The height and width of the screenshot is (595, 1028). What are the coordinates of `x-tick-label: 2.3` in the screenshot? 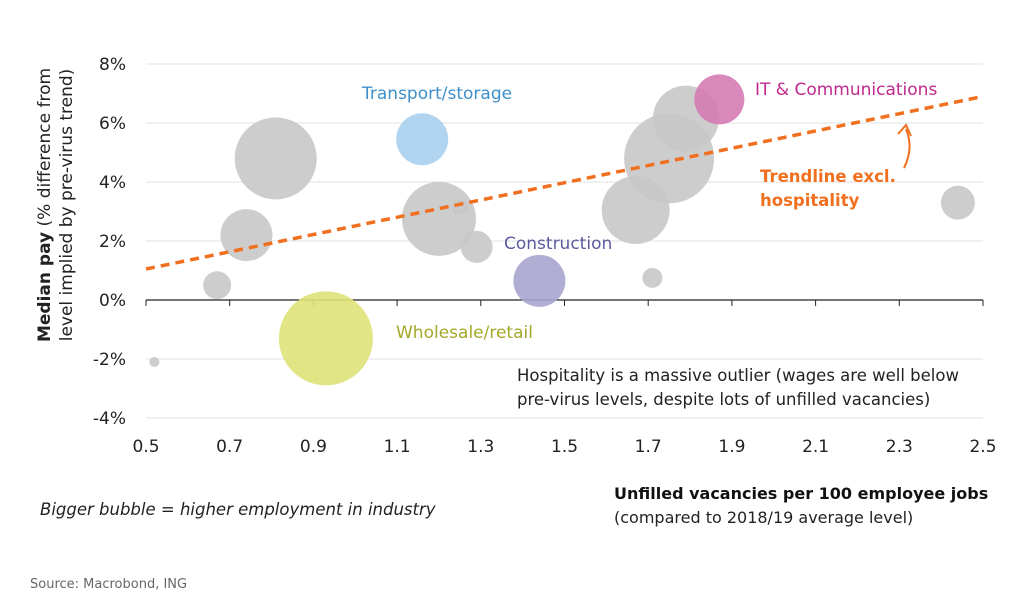 It's located at (899, 447).